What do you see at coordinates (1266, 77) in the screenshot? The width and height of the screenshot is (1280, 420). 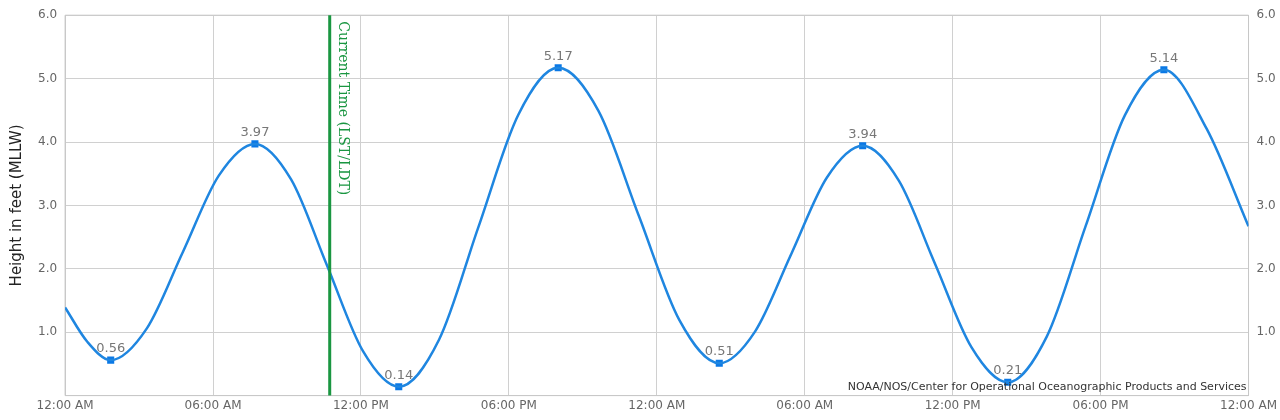 I see `y2-tick-label: 5.0` at bounding box center [1266, 77].